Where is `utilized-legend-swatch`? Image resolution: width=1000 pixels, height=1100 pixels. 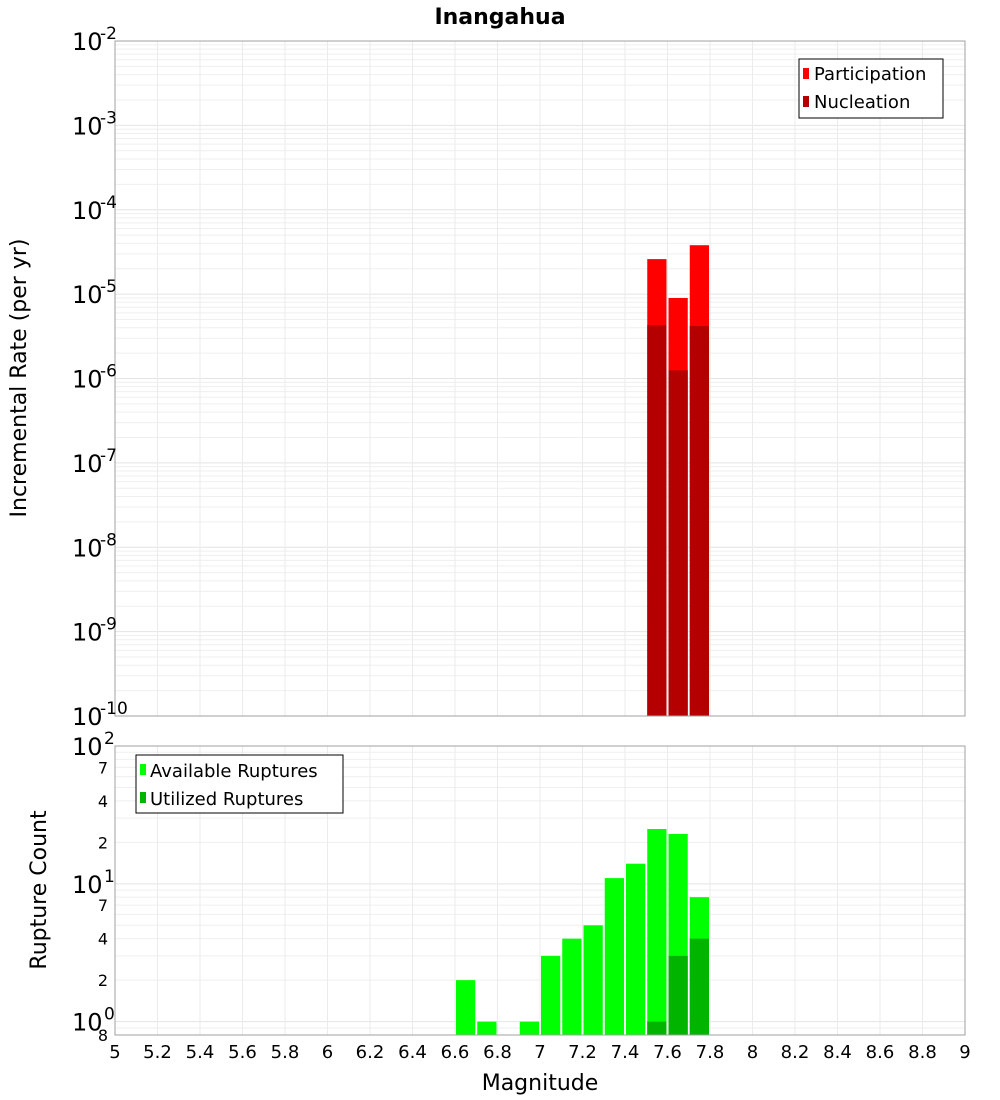 utilized-legend-swatch is located at coordinates (143, 797).